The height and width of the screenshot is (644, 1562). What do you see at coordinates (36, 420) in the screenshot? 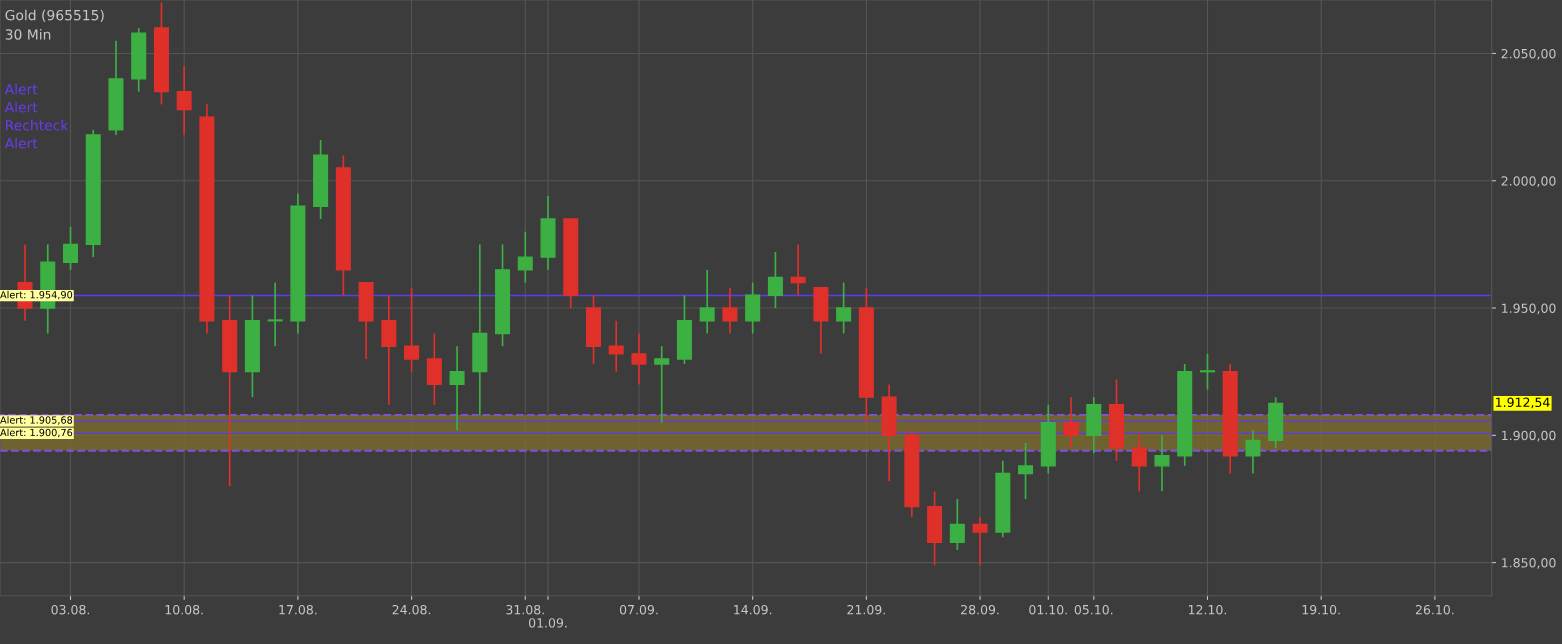
I see `ref-line-label: Alert: 1.905,68` at bounding box center [36, 420].